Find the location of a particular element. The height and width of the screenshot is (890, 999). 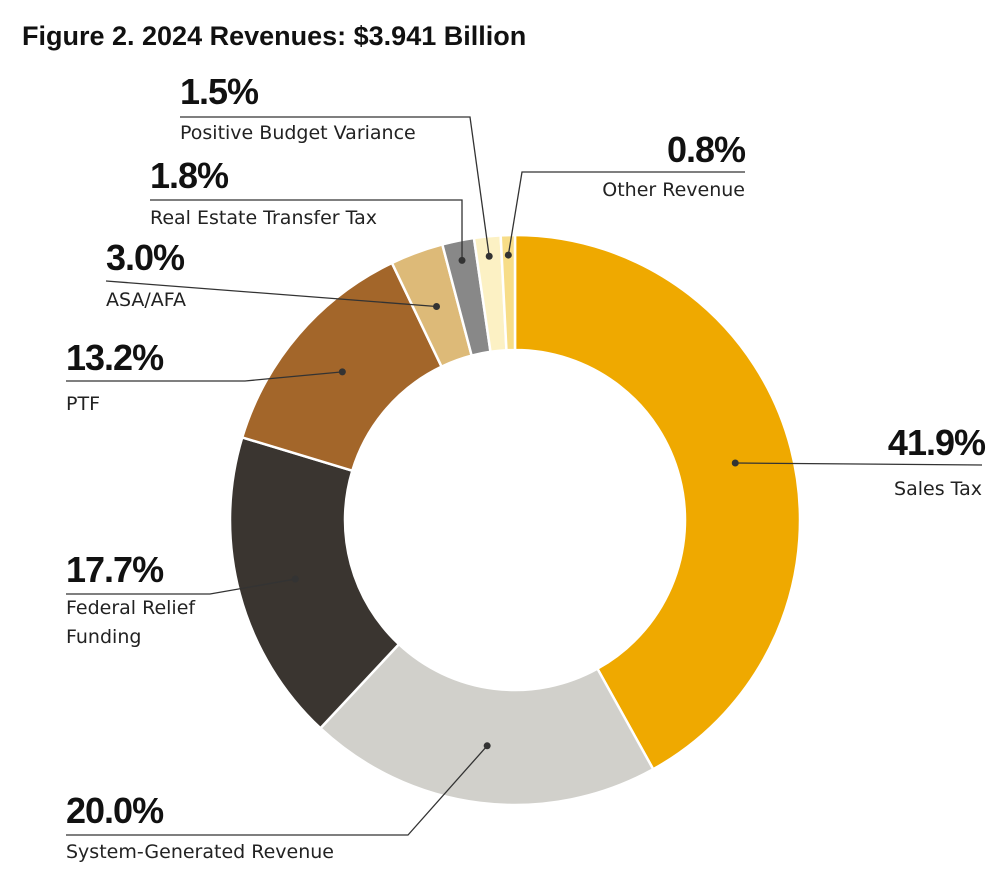

leader-dot-ptf is located at coordinates (342, 372).